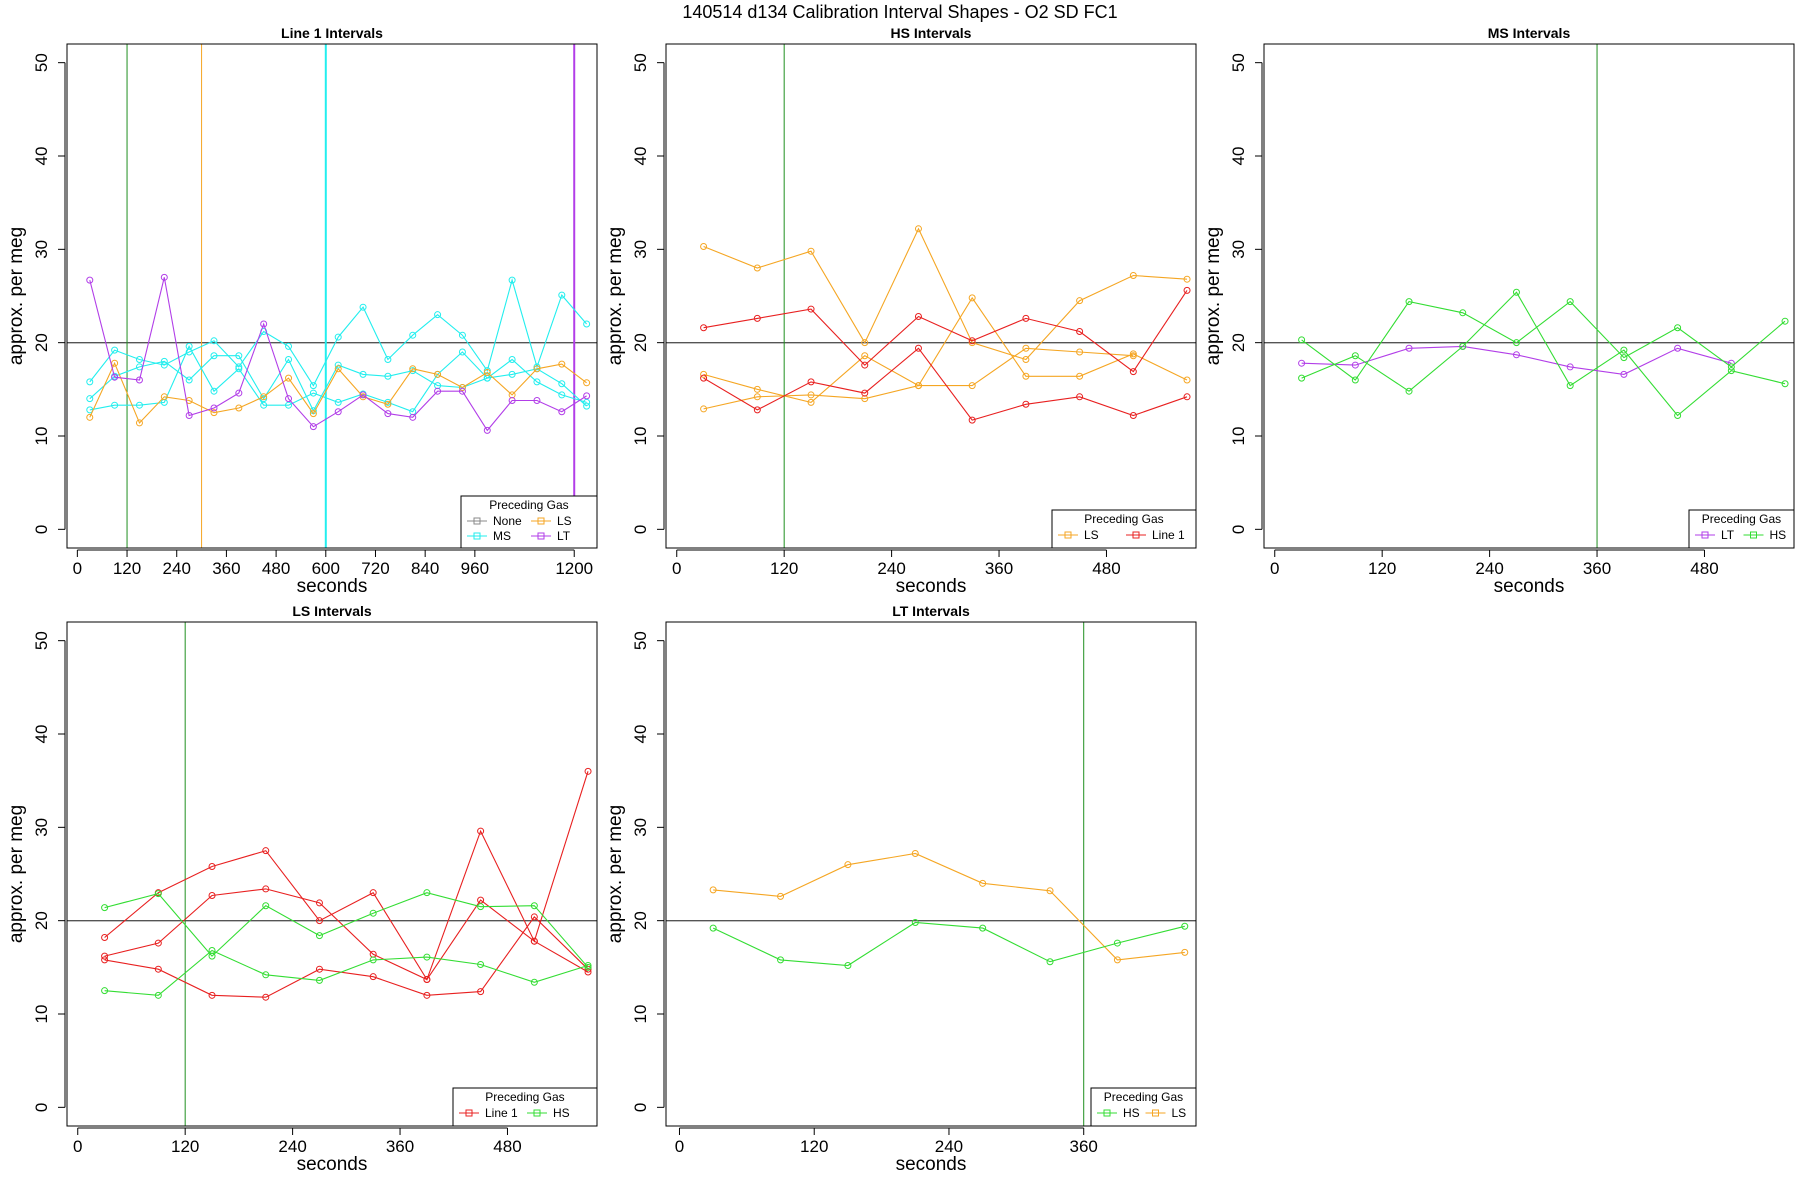 The height and width of the screenshot is (1200, 1800). What do you see at coordinates (332, 611) in the screenshot?
I see `panel-title: LS Intervals` at bounding box center [332, 611].